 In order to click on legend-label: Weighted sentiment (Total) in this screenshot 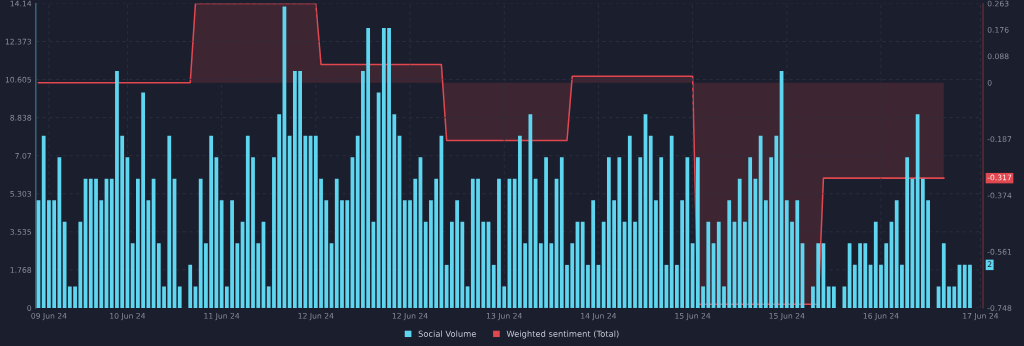, I will do `click(562, 334)`.